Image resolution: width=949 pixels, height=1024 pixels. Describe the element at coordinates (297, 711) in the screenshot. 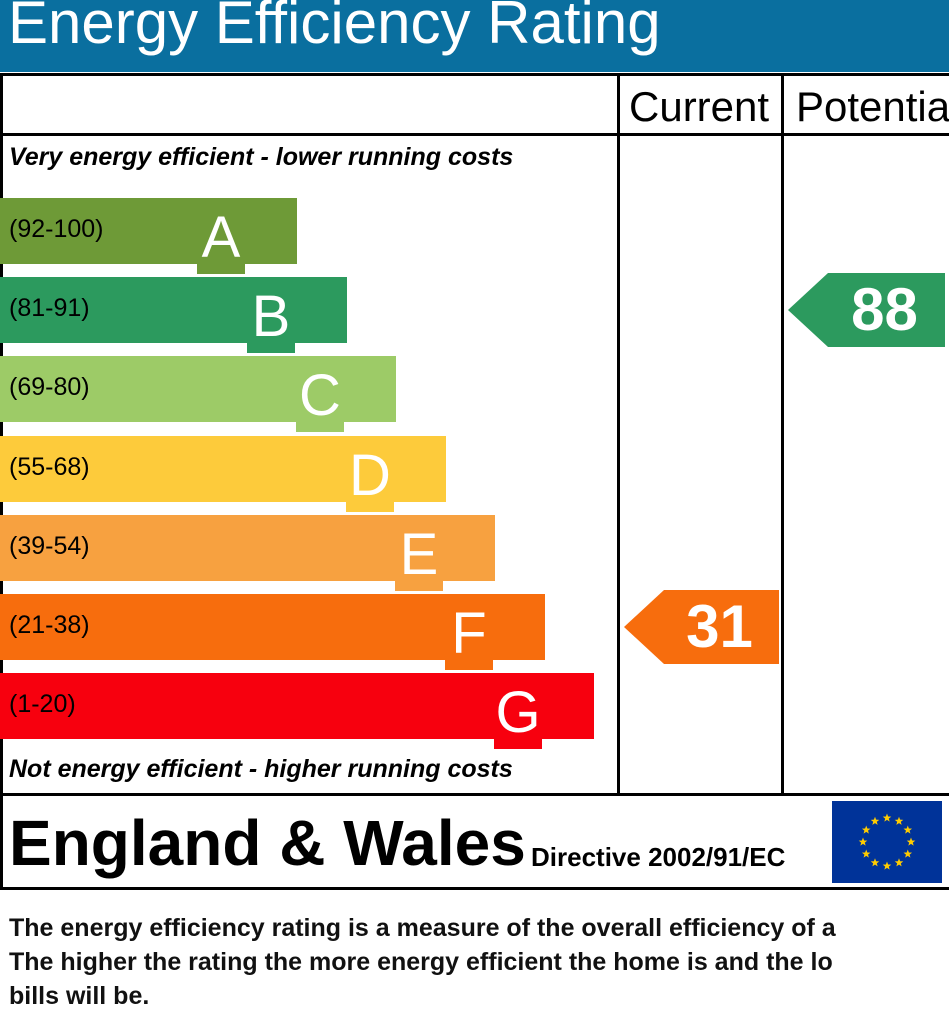

I see `band-g: (1-20) G` at that location.